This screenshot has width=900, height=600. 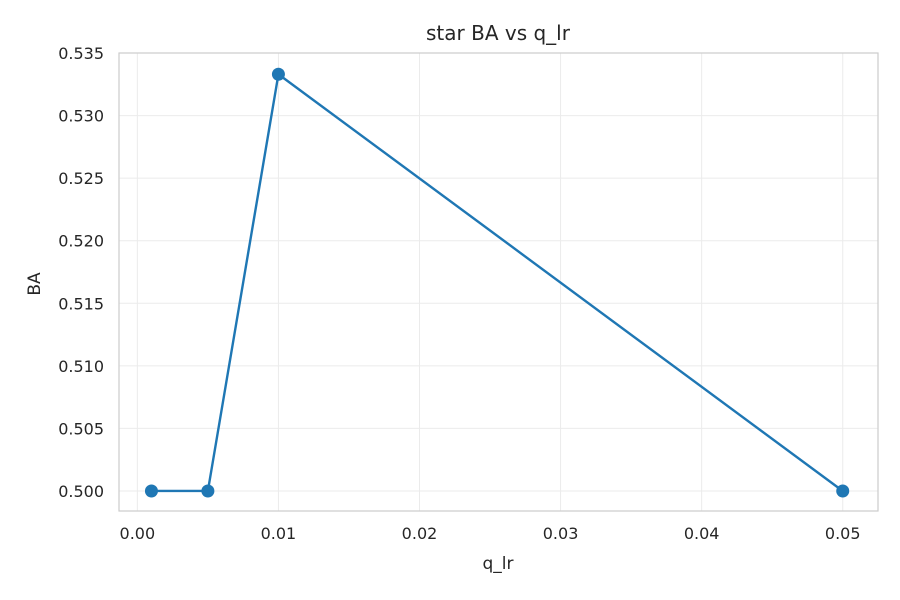 What do you see at coordinates (497, 564) in the screenshot?
I see `x-axis-label: q_lr` at bounding box center [497, 564].